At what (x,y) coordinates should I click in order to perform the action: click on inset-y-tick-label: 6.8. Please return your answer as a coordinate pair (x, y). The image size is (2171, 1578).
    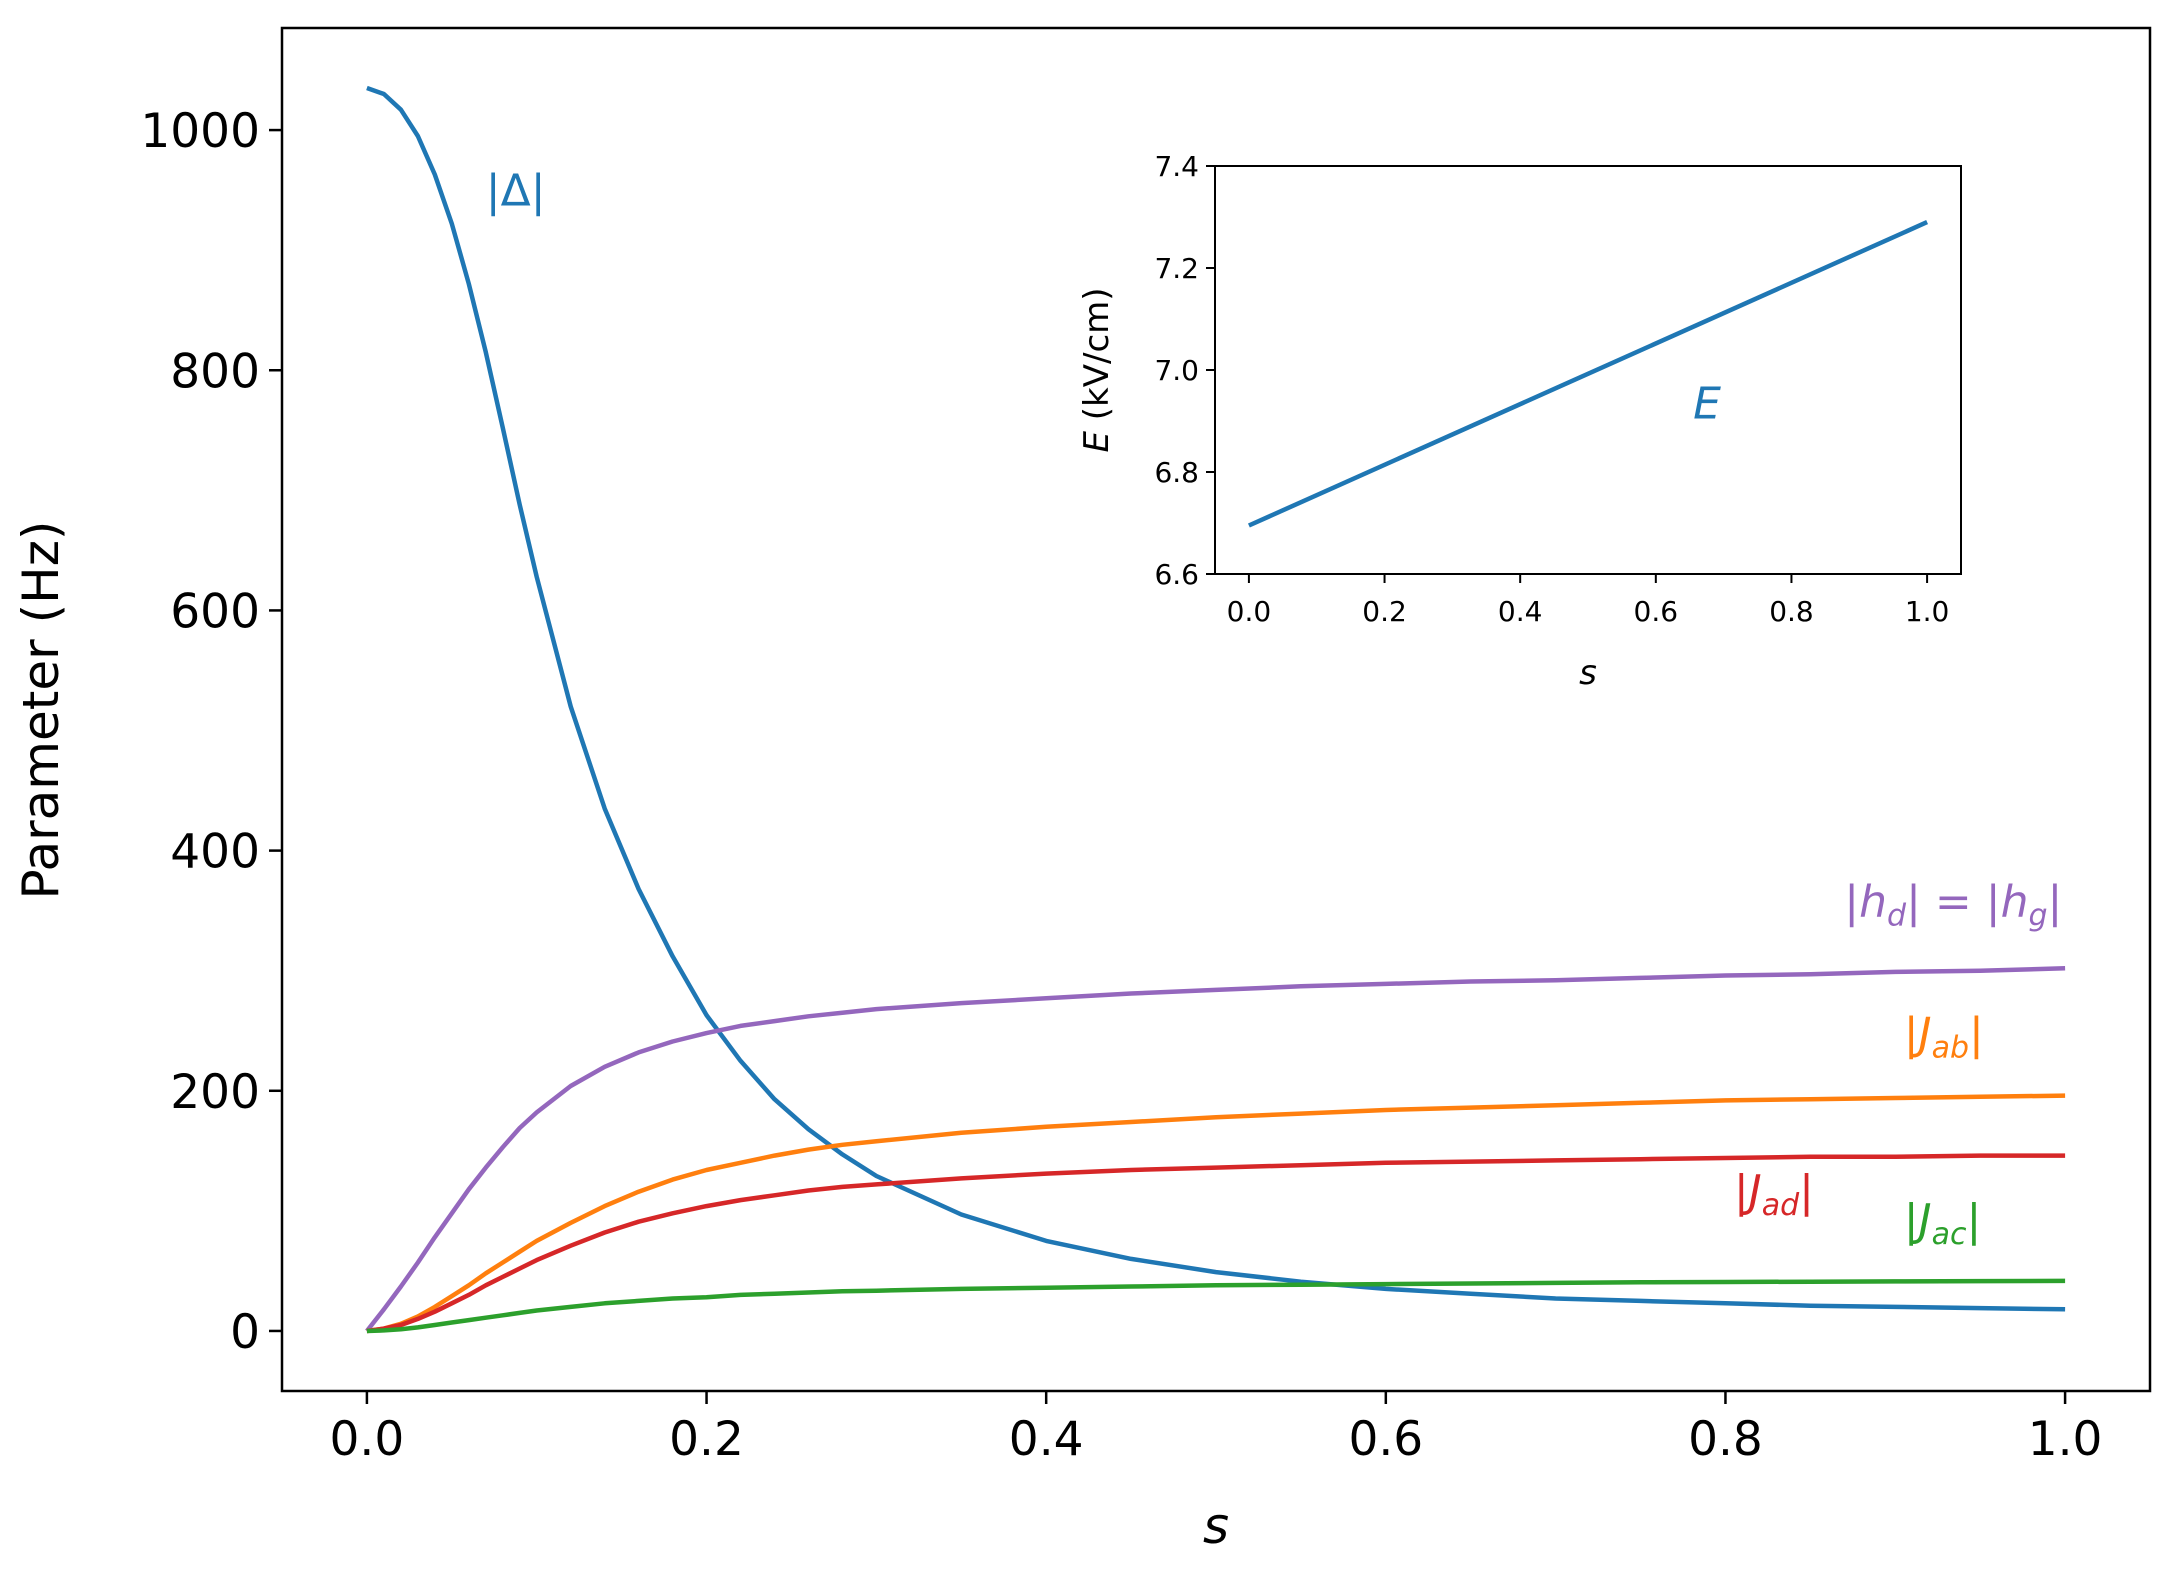
    Looking at the image, I should click on (1176, 472).